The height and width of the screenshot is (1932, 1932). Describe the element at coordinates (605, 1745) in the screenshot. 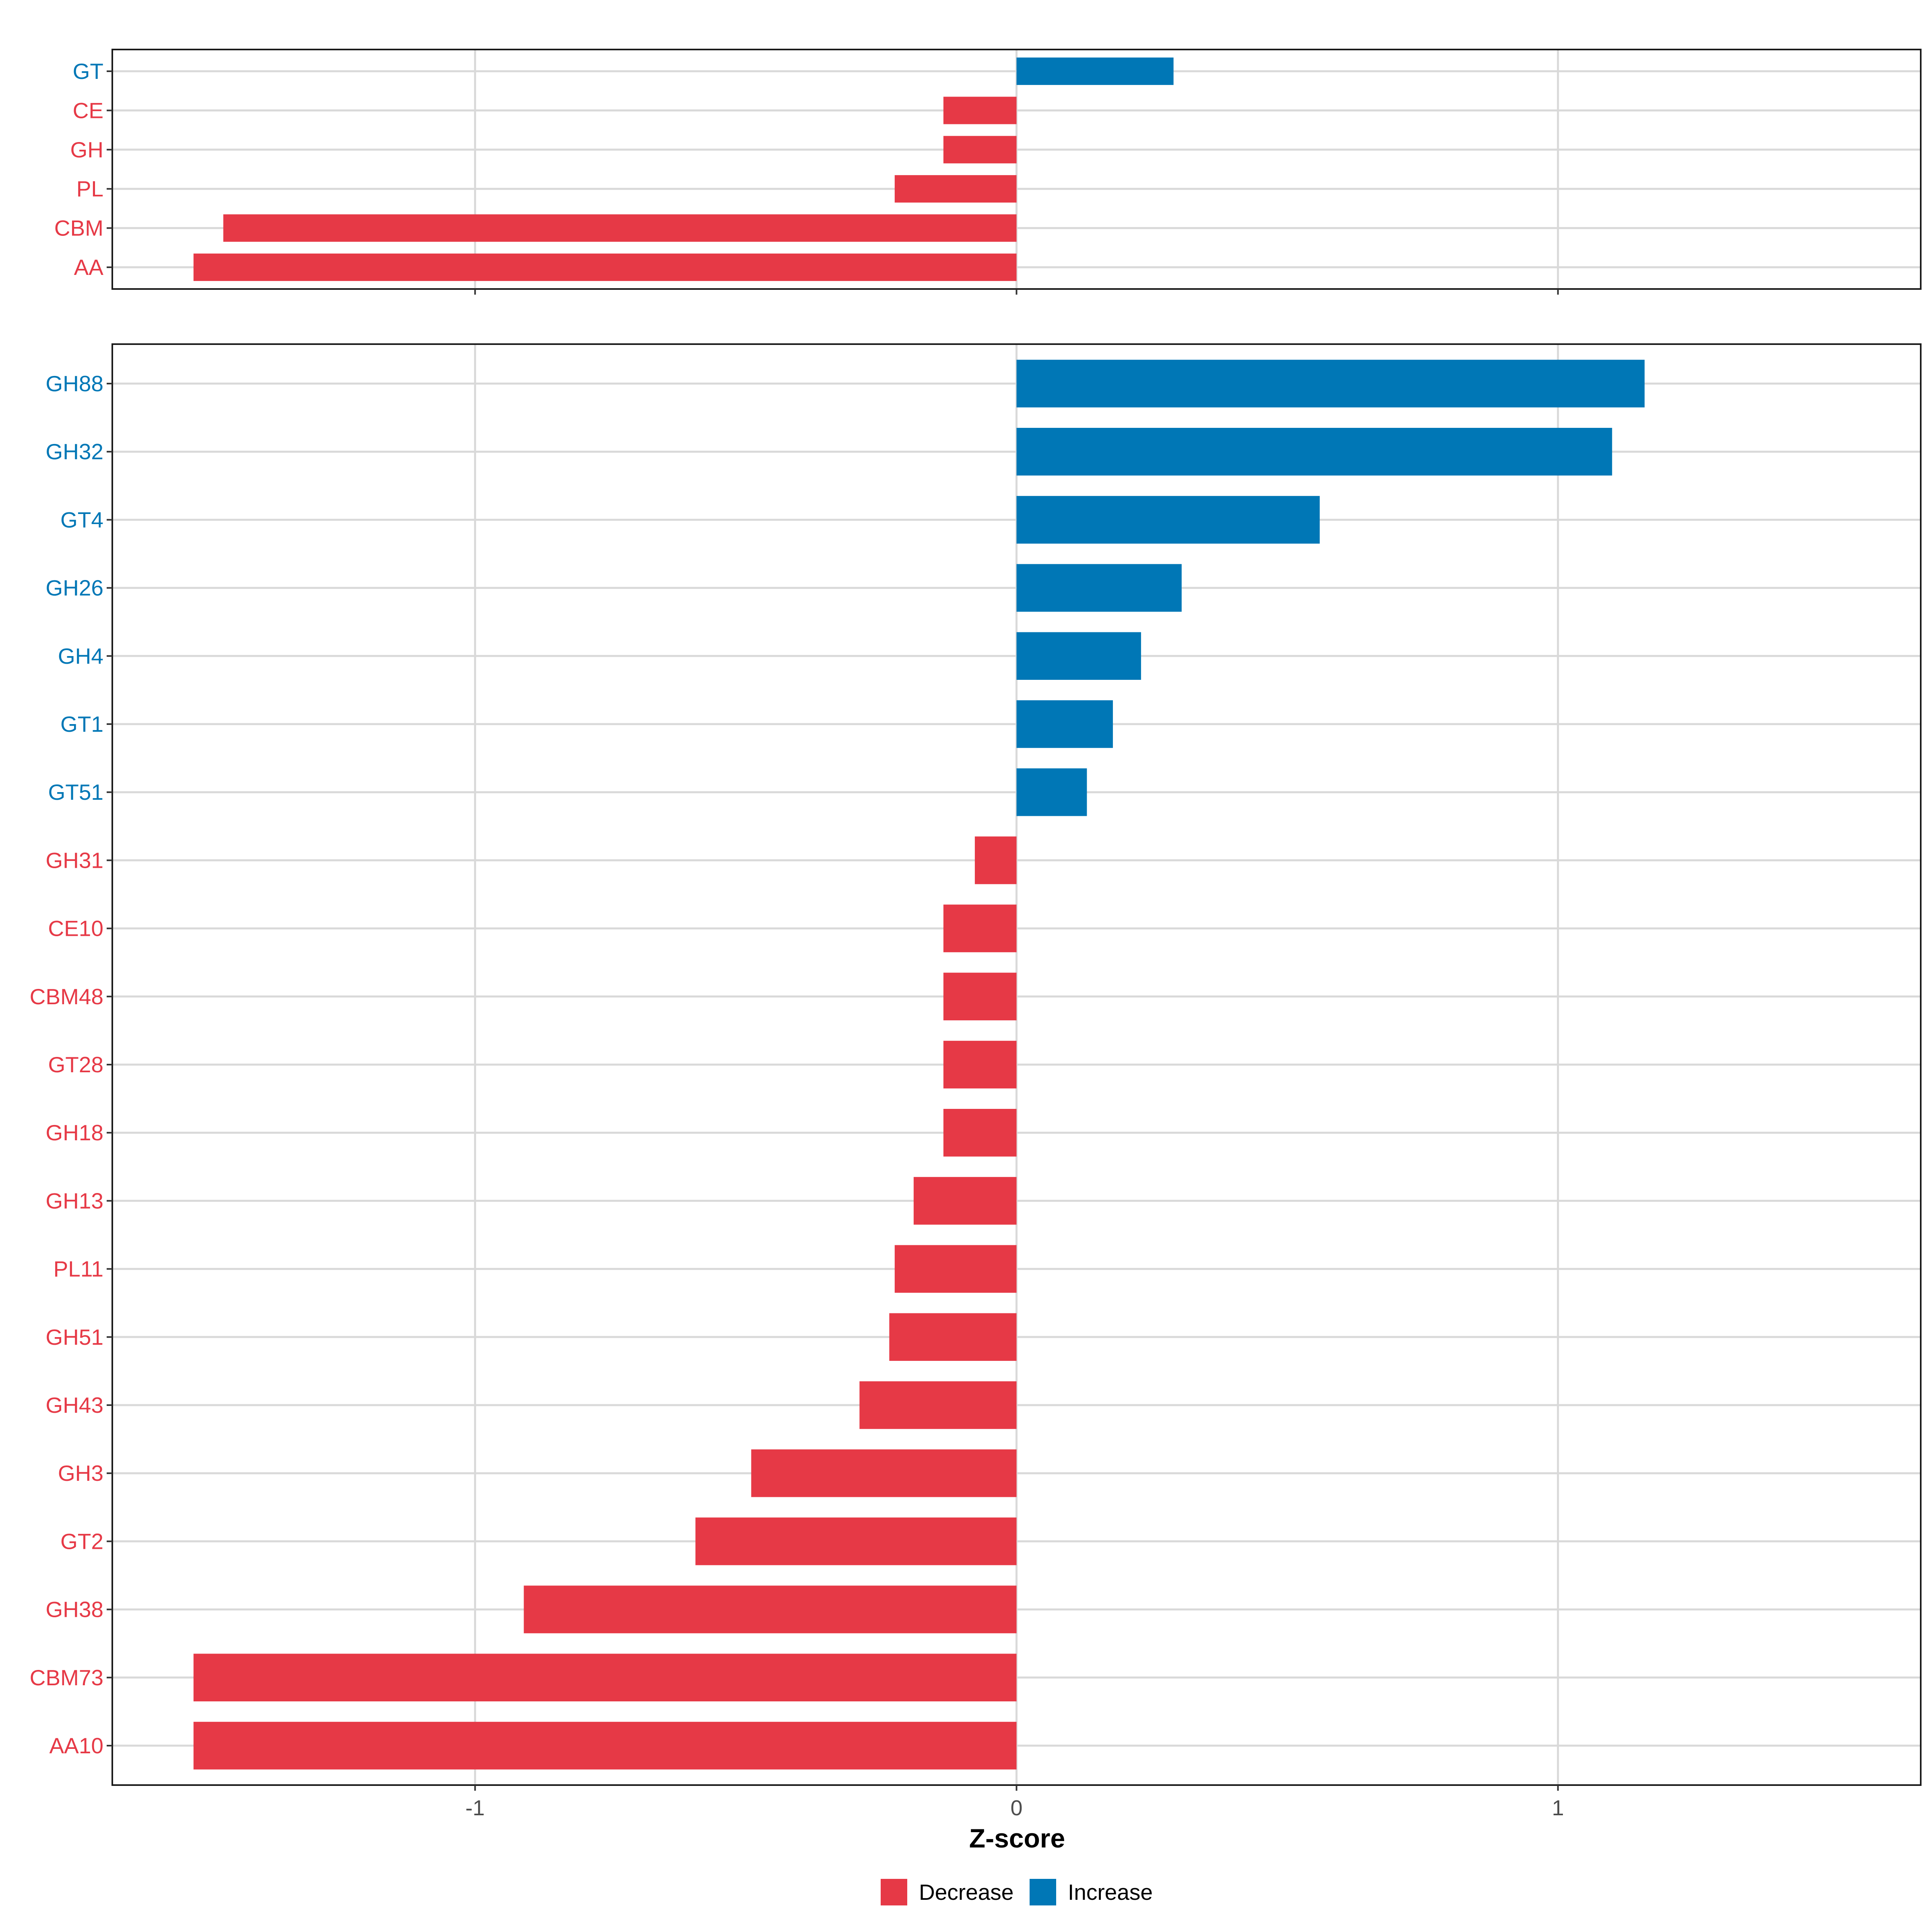

I see `bar-aa10` at that location.